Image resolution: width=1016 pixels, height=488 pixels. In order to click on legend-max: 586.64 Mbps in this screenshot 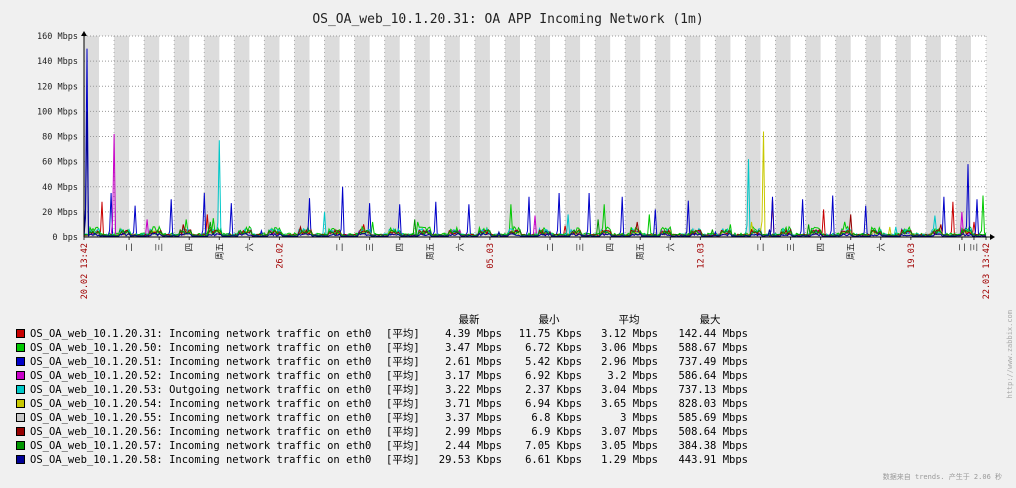, I will do `click(713, 376)`.